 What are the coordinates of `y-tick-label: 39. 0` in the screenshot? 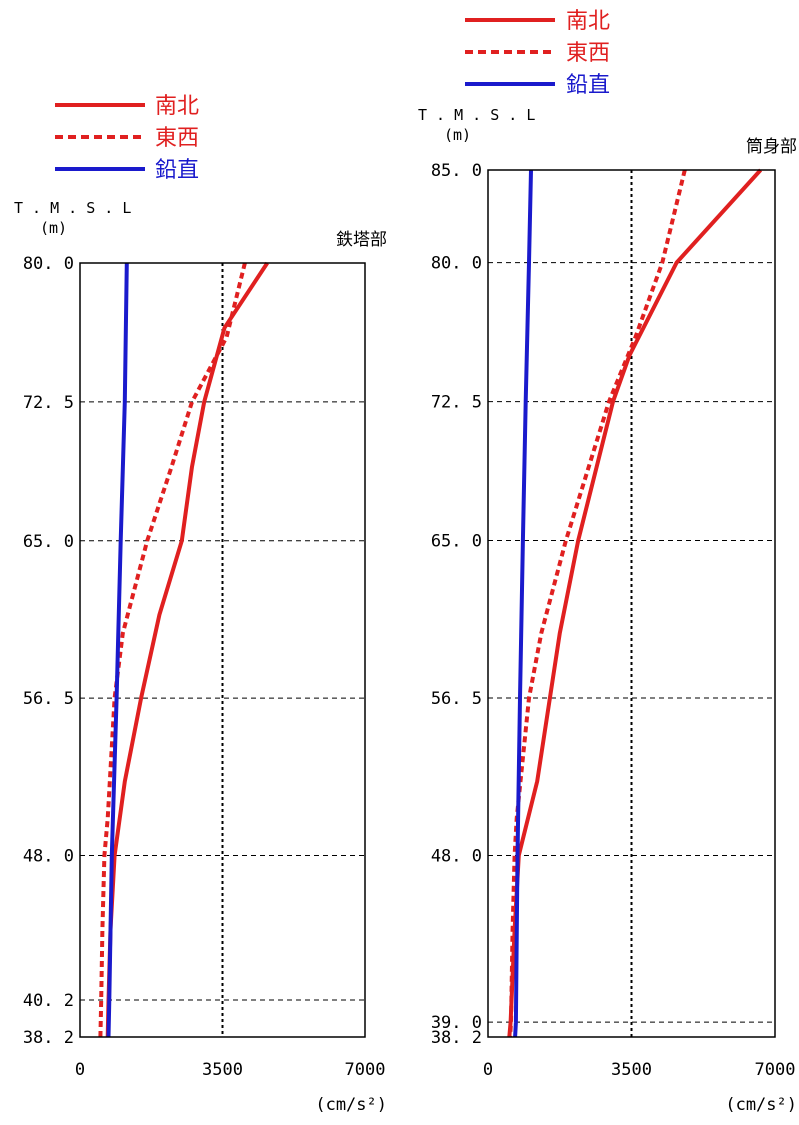 It's located at (456, 1023).